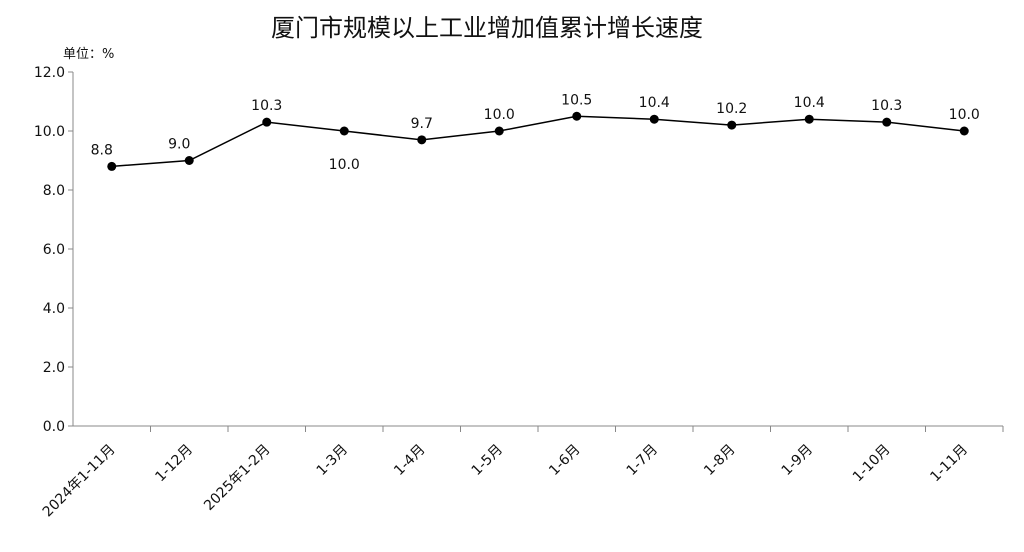 This screenshot has height=552, width=1024. Describe the element at coordinates (797, 460) in the screenshot. I see `x-tick-label: 1-9月` at that location.